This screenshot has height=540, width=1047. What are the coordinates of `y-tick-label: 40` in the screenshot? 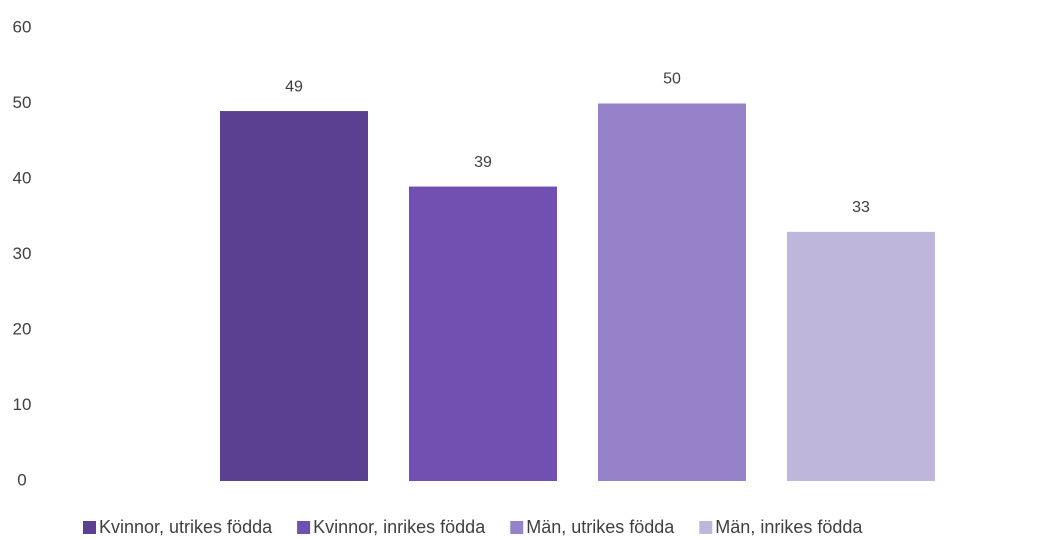 It's located at (22, 177).